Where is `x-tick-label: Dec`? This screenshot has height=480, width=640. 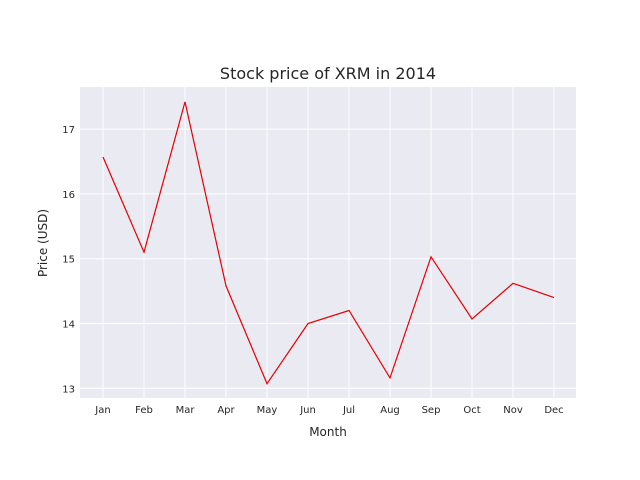 x-tick-label: Dec is located at coordinates (553, 410).